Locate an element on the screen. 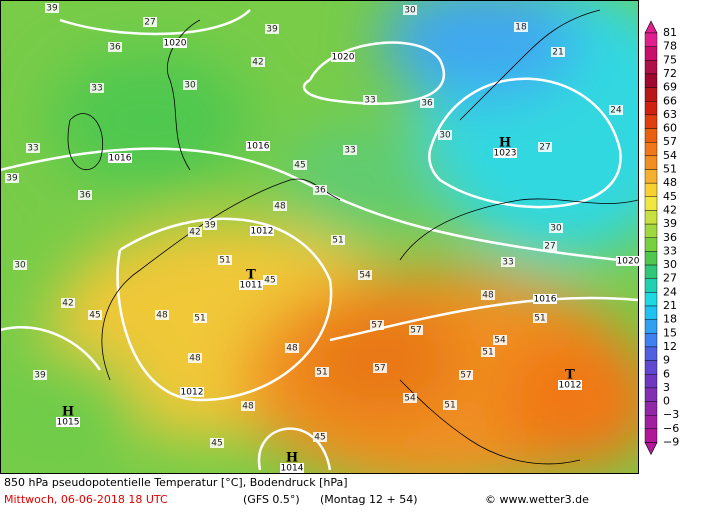 The width and height of the screenshot is (704, 513). center-pressure: 1023 is located at coordinates (505, 154).